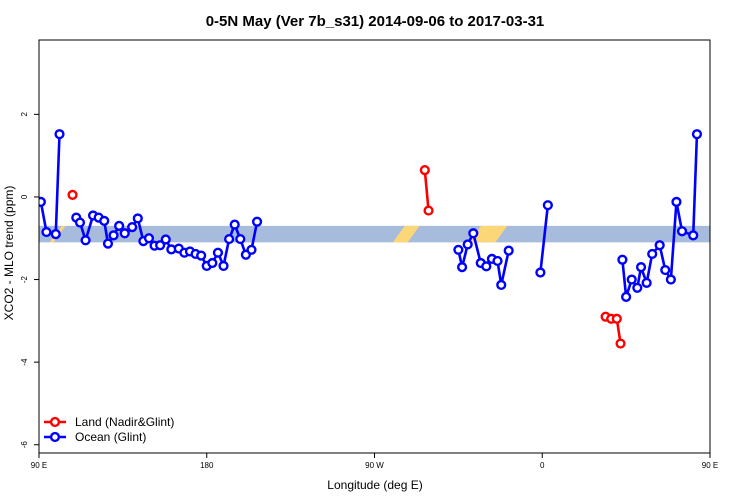 Image resolution: width=750 pixels, height=500 pixels. I want to click on y-axis: -6 -4 -2 0 2, so click(29, 280).